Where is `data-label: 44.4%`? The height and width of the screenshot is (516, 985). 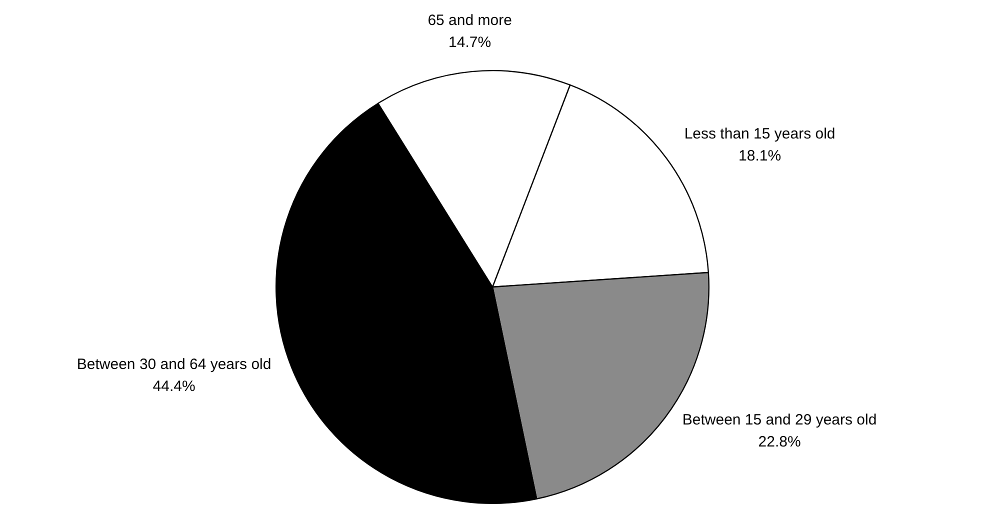
data-label: 44.4% is located at coordinates (174, 386).